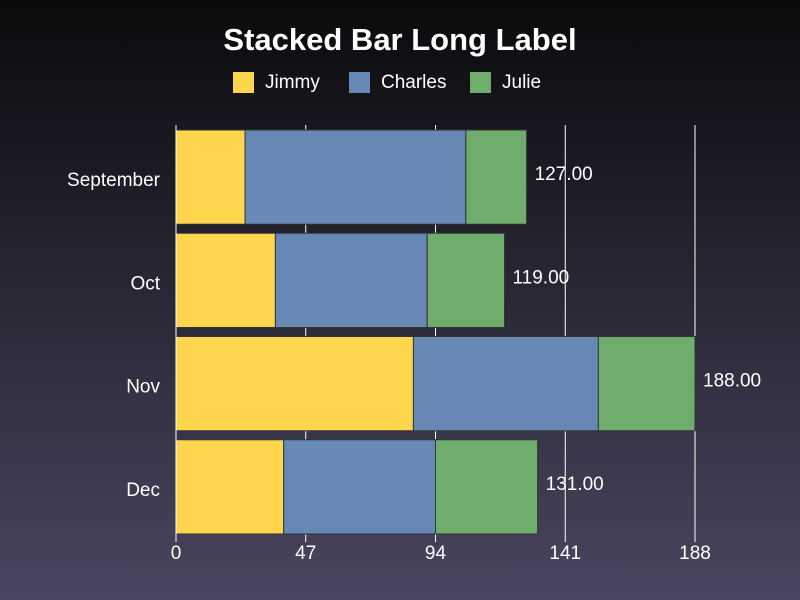  I want to click on x-tick-label: 94, so click(436, 553).